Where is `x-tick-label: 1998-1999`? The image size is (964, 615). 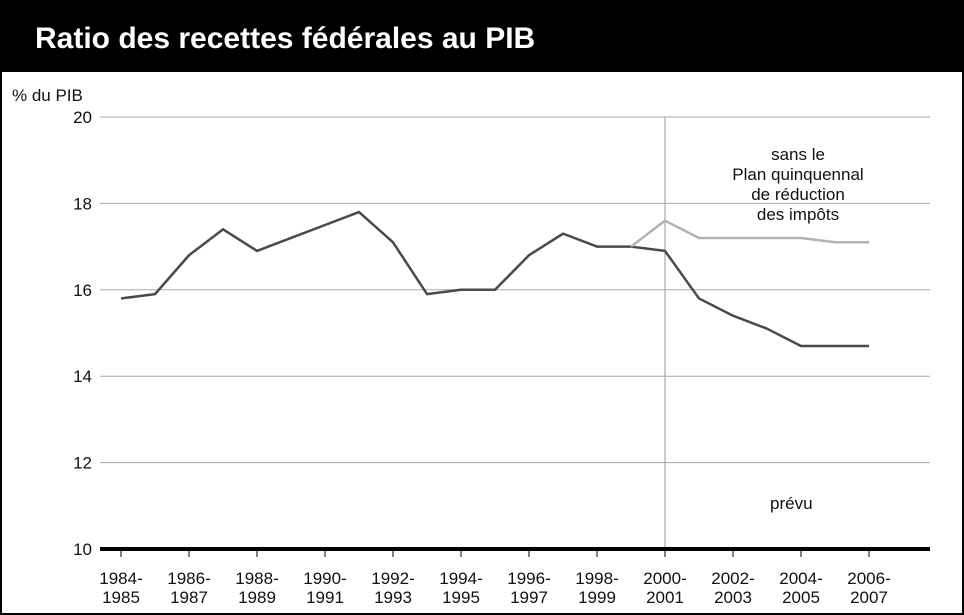 x-tick-label: 1998-1999 is located at coordinates (596, 588).